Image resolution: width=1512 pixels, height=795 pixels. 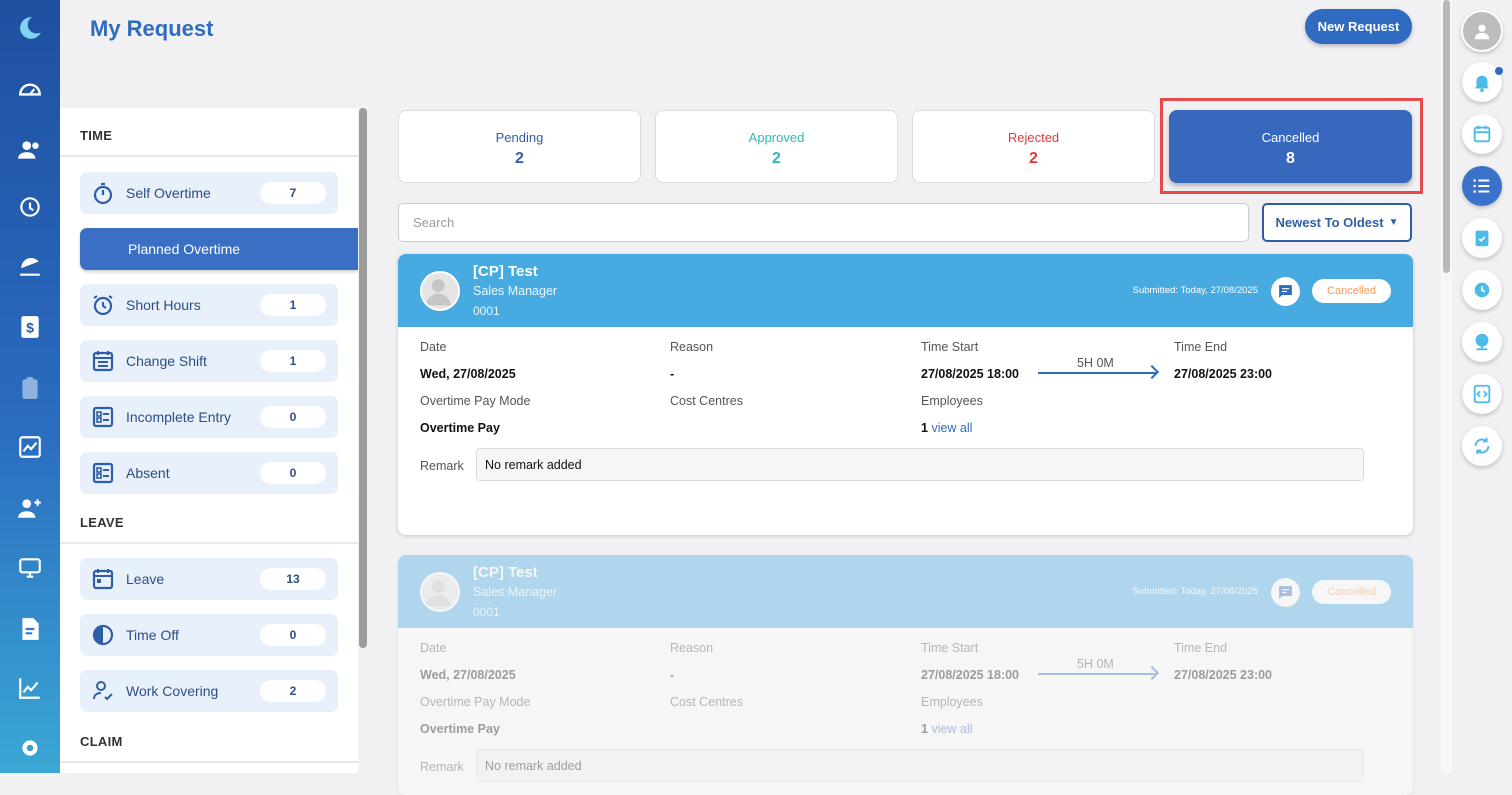 What do you see at coordinates (1033, 146) in the screenshot?
I see `status-tab-rejected: Rejected 2` at bounding box center [1033, 146].